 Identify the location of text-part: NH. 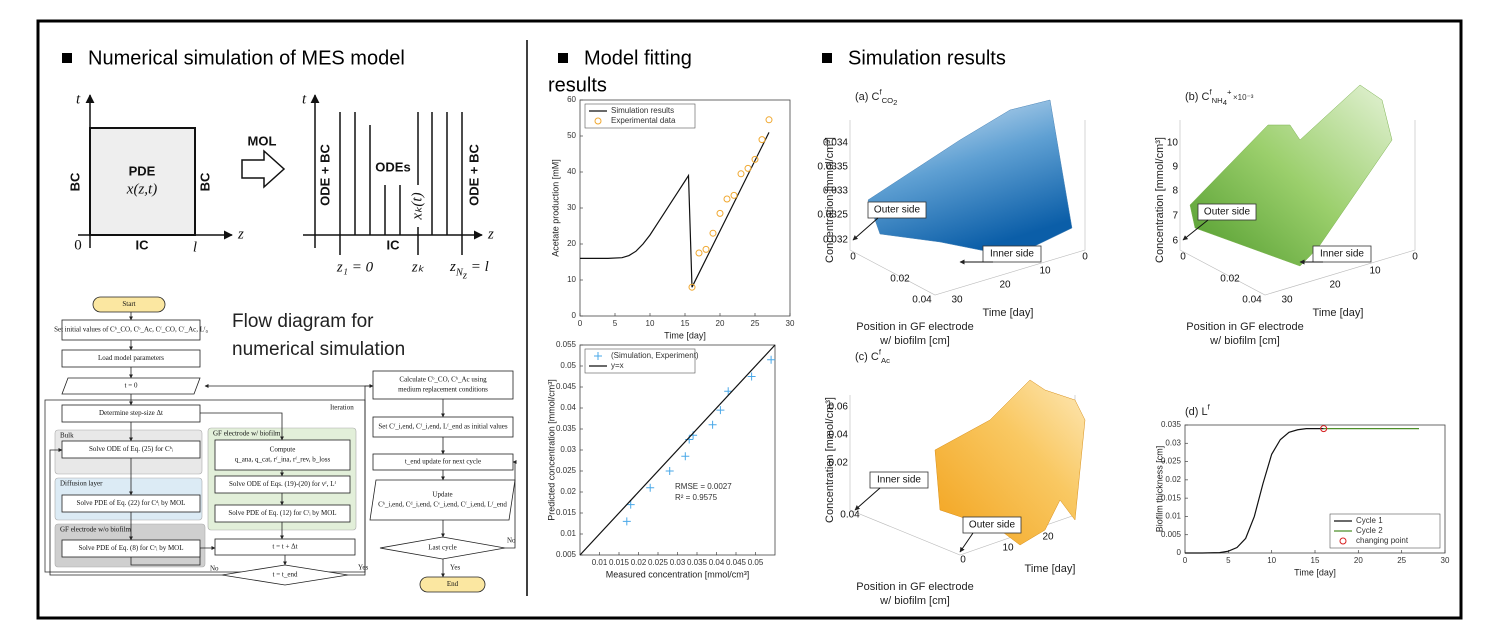
(1217, 100).